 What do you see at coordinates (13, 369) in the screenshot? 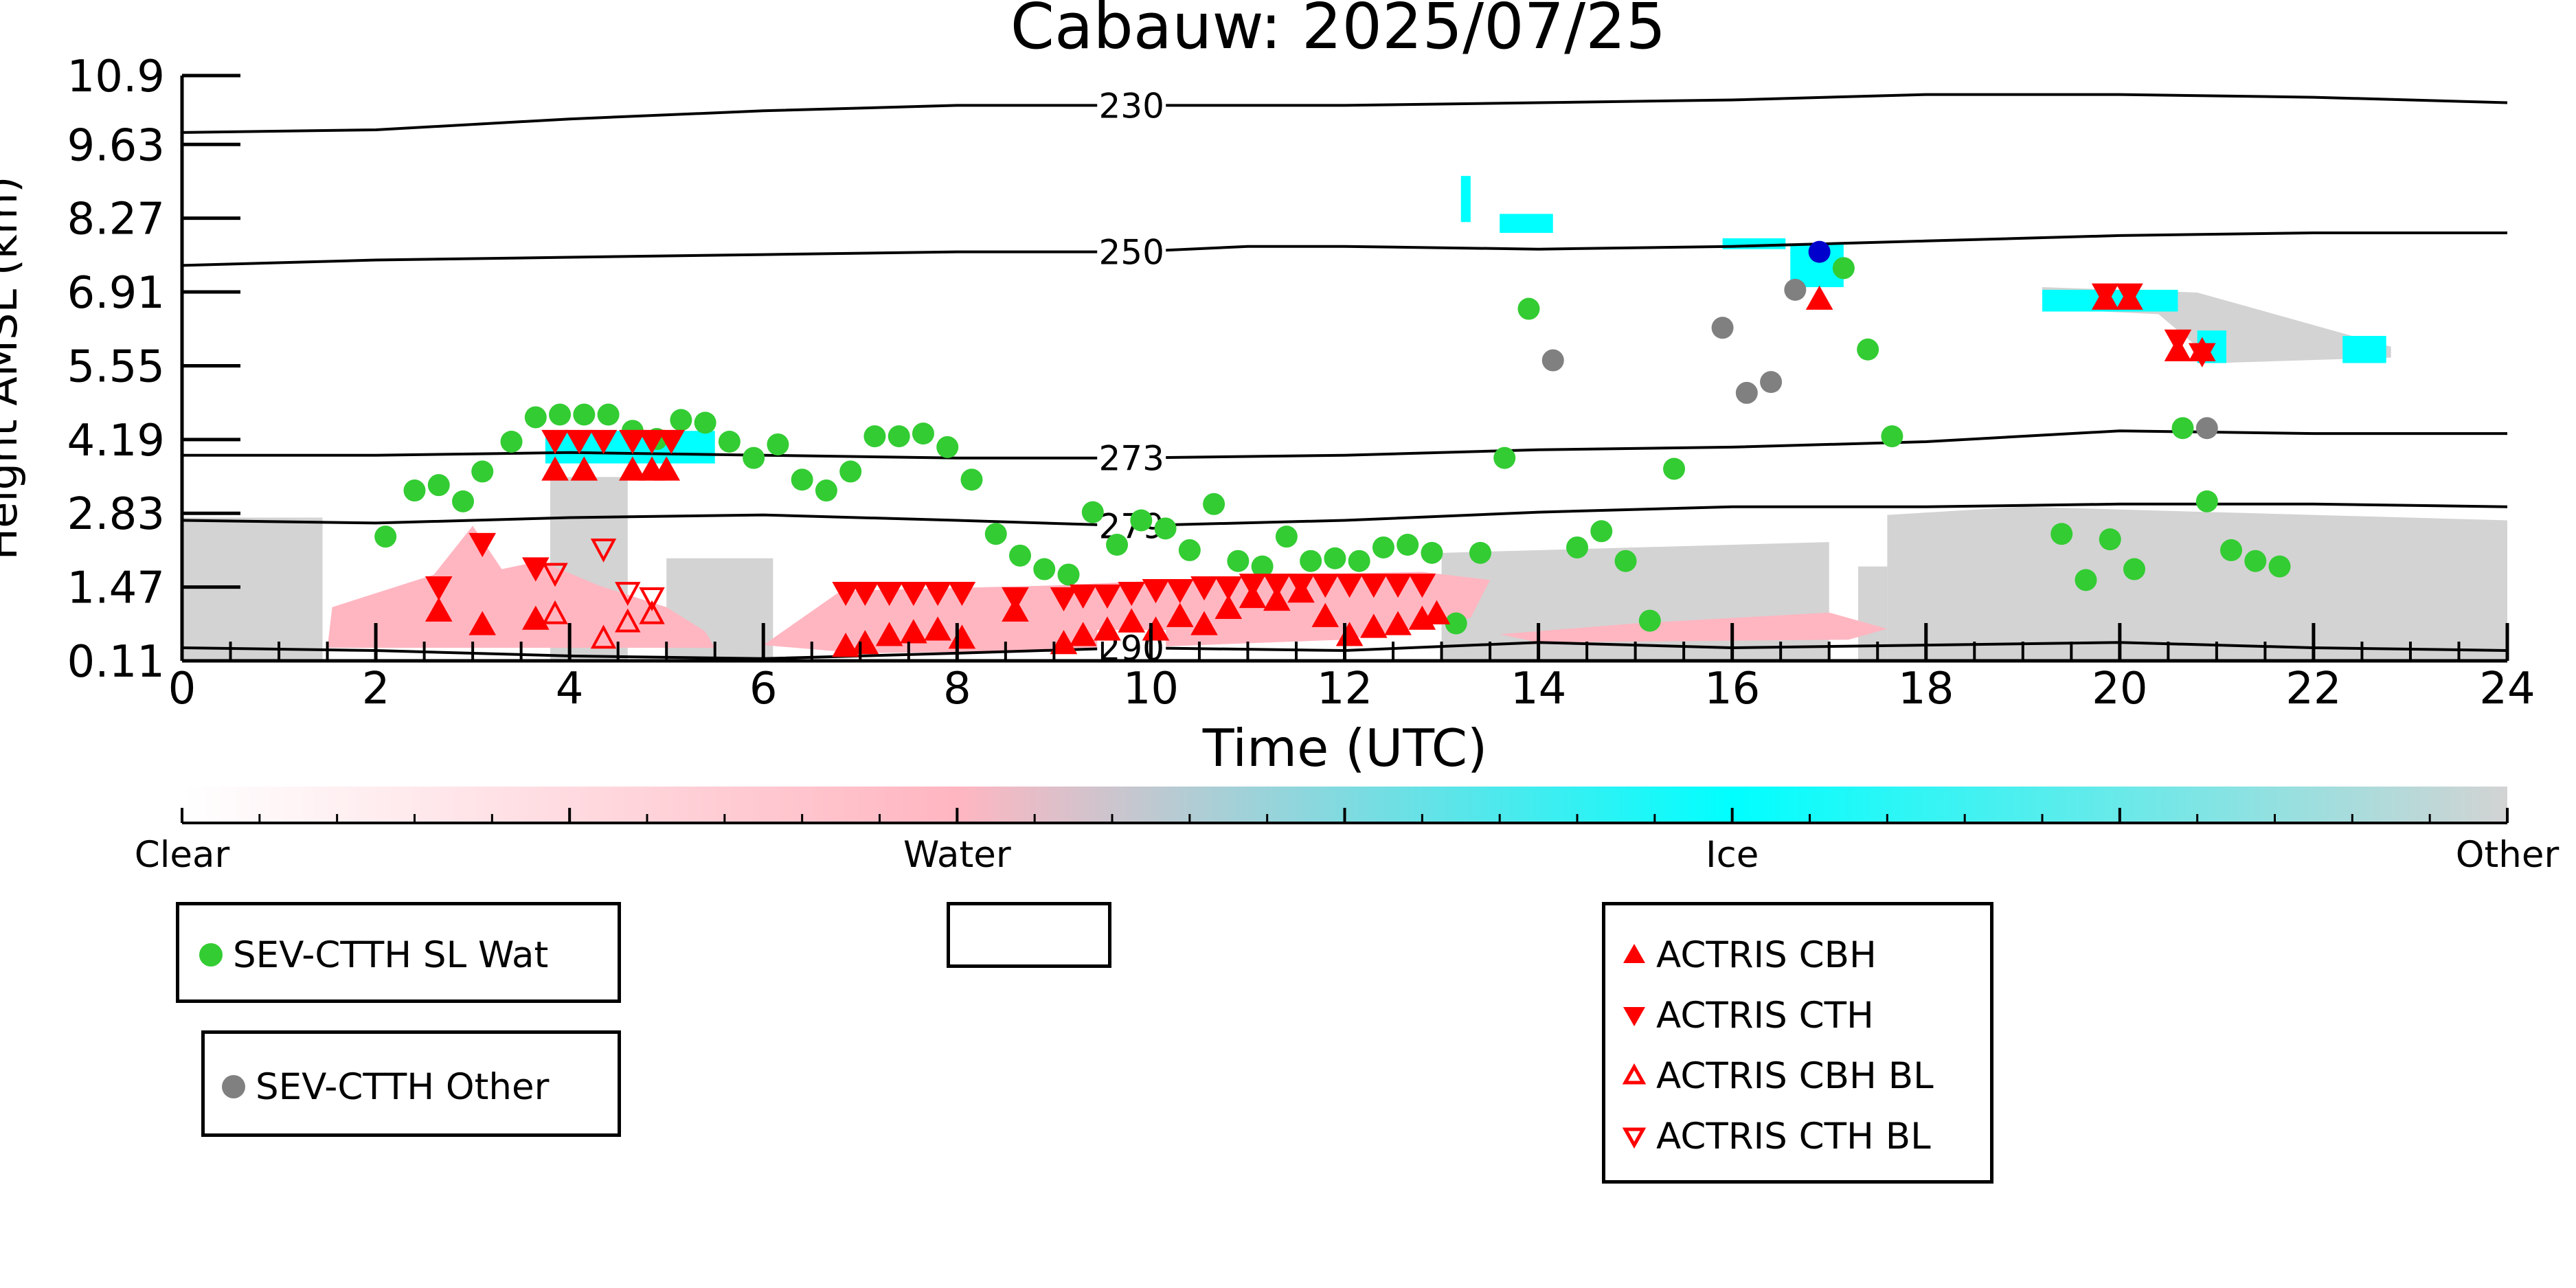
I see `y-axis-label: Height AMSL (km)` at bounding box center [13, 369].